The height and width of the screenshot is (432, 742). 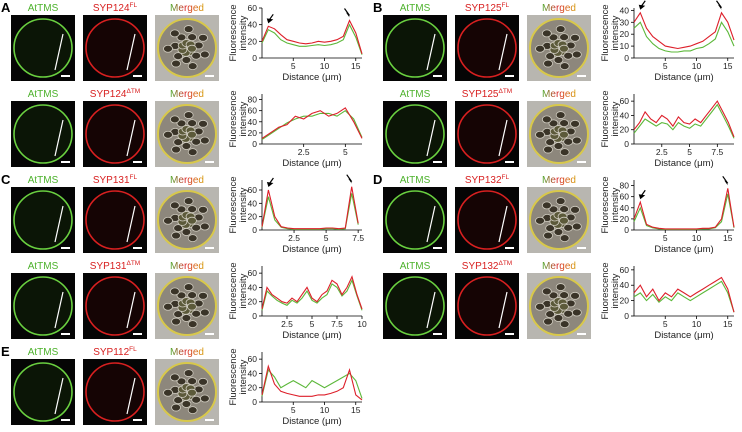 I want to click on panel-letter: B, so click(x=377, y=7).